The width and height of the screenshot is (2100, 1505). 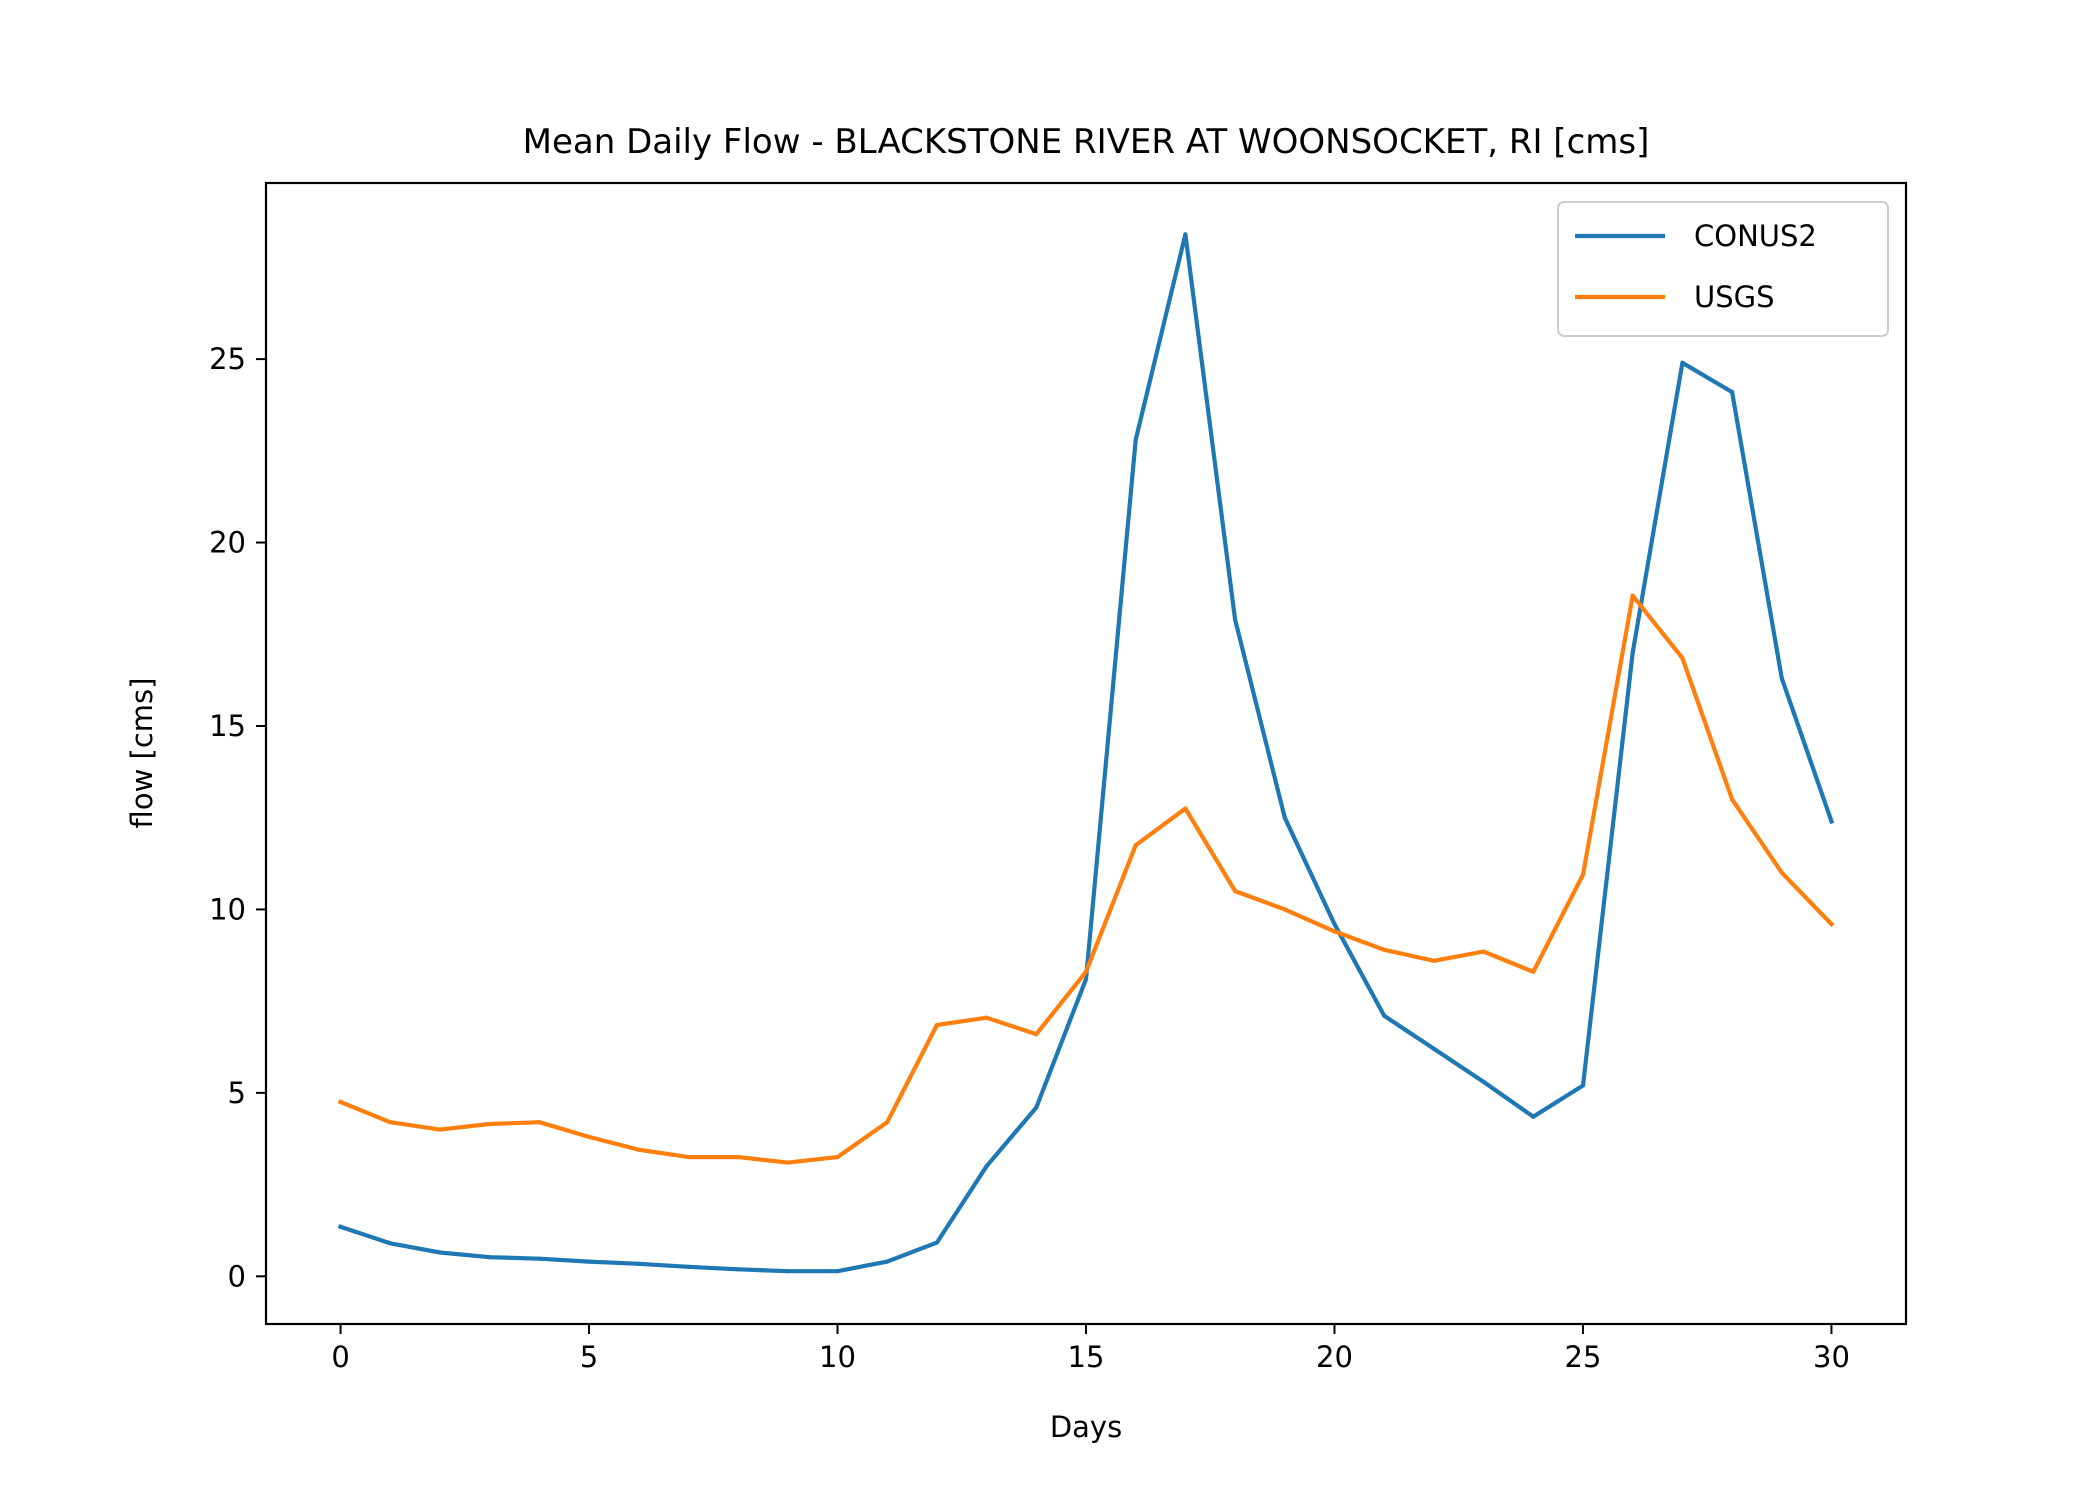 I want to click on x-tick-label: 15, so click(x=1086, y=1357).